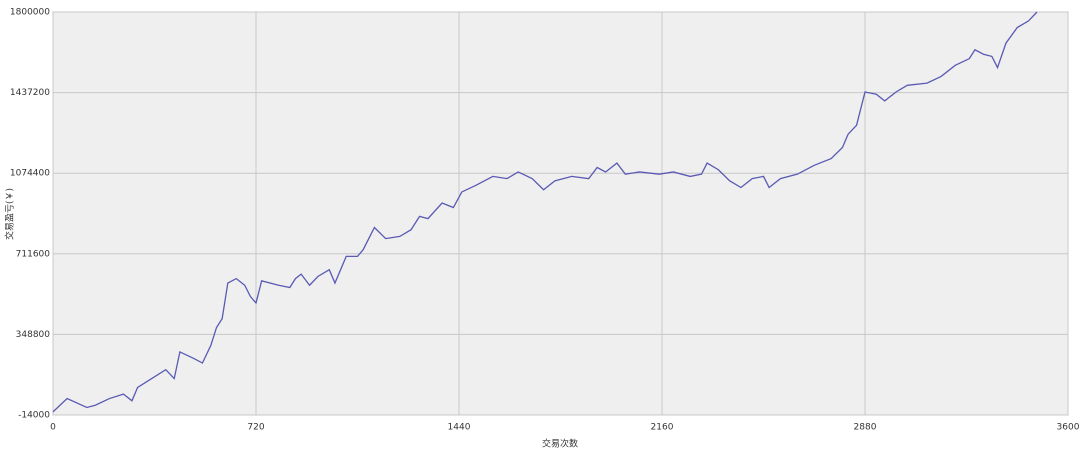 The width and height of the screenshot is (1080, 459). I want to click on y-tick-label: 711600, so click(33, 254).